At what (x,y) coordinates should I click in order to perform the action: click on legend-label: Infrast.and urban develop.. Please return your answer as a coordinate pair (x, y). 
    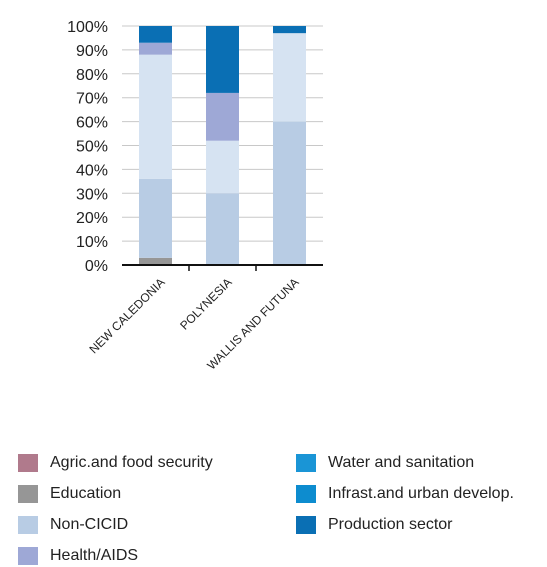
    Looking at the image, I should click on (421, 493).